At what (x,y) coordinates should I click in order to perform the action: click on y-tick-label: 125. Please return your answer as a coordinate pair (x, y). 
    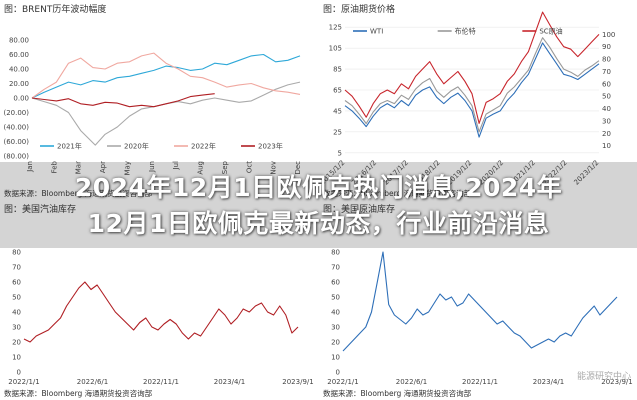
    Looking at the image, I should click on (335, 28).